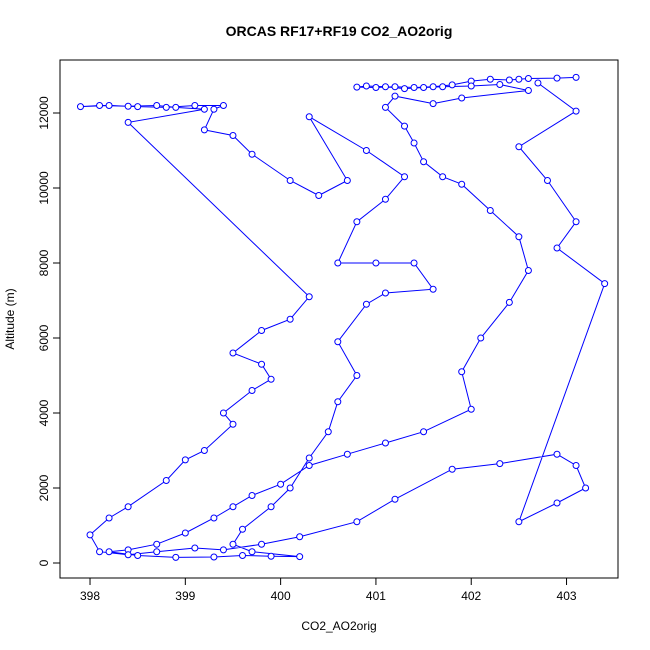 The image size is (650, 650). I want to click on x-tick-label: 401, so click(376, 596).